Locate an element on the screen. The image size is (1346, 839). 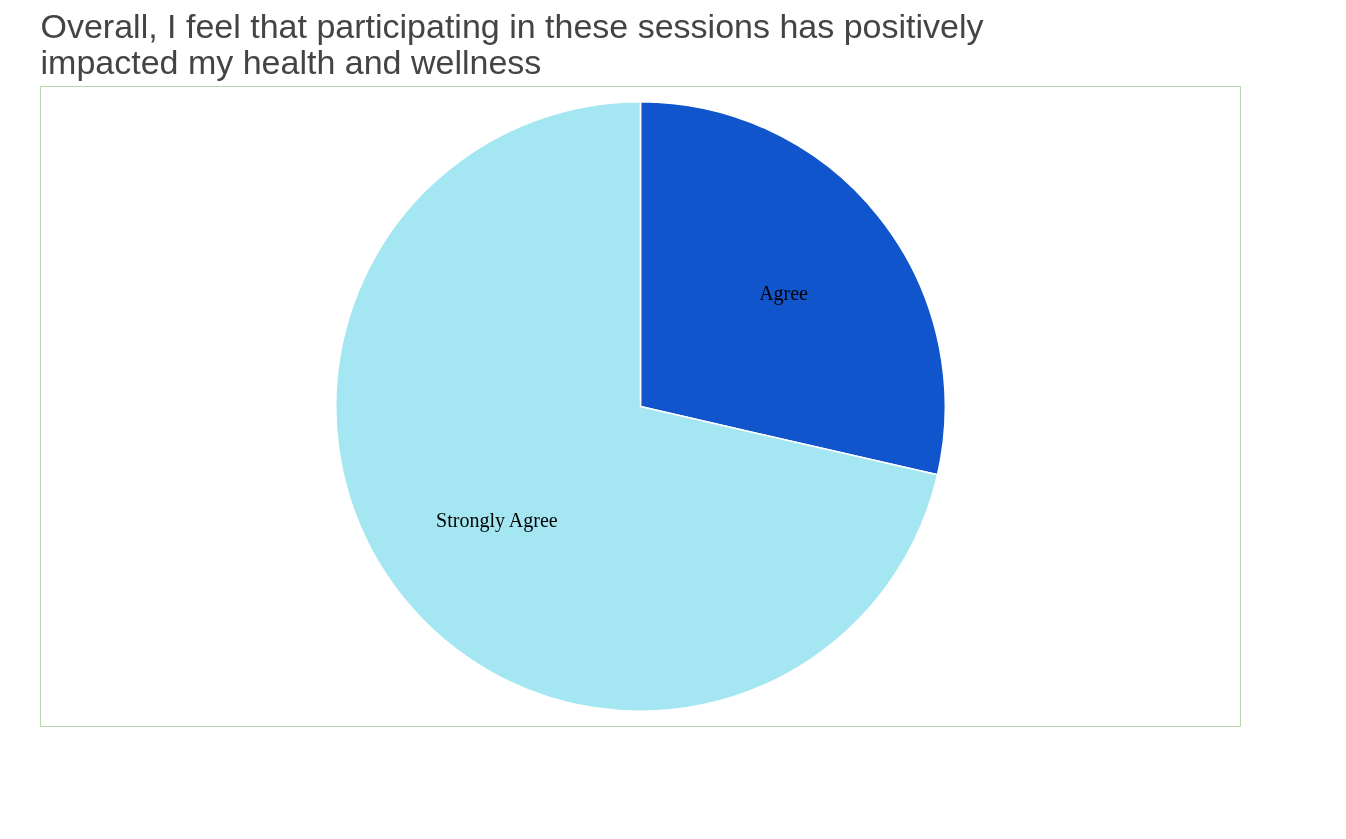
slice-label: Agree is located at coordinates (784, 293).